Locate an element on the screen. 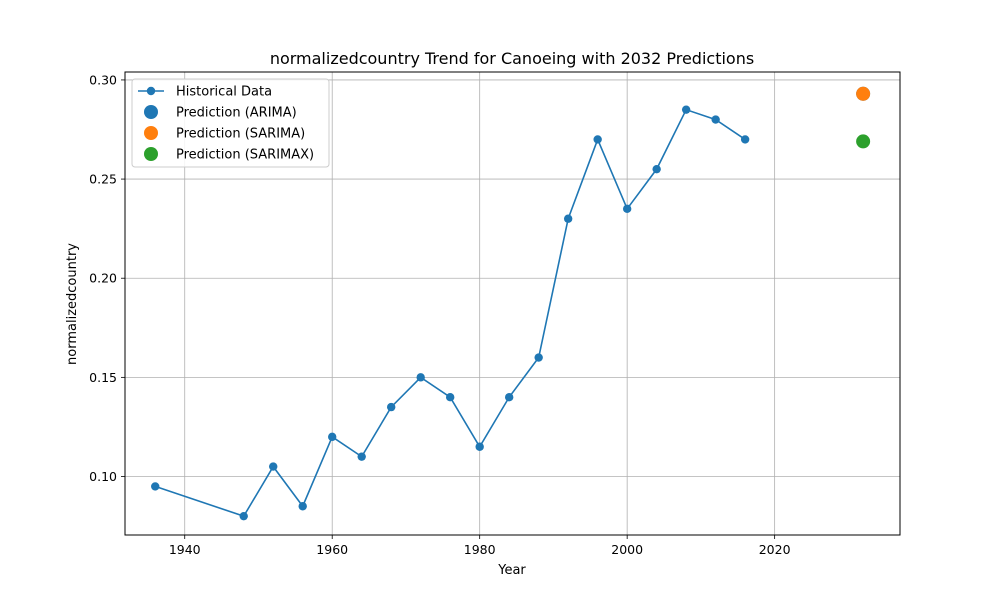  y-tick-label: 0.20 is located at coordinates (103, 278).